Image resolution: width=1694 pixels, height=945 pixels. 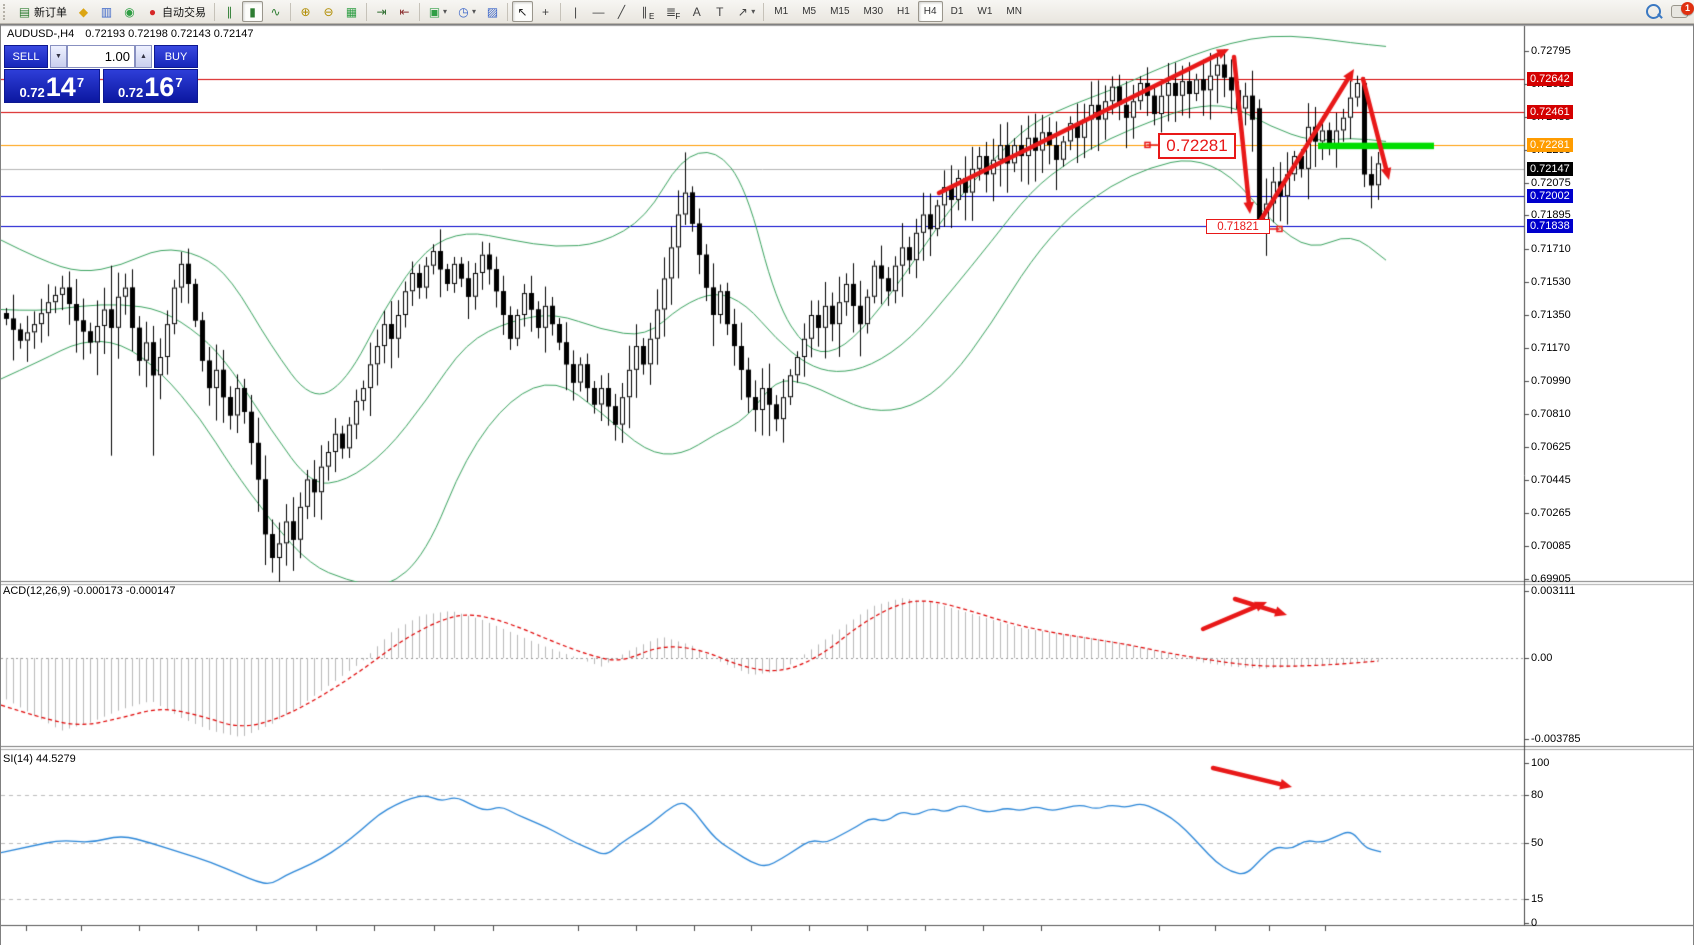 What do you see at coordinates (1551, 215) in the screenshot?
I see `price-axis-tick: 0.71895` at bounding box center [1551, 215].